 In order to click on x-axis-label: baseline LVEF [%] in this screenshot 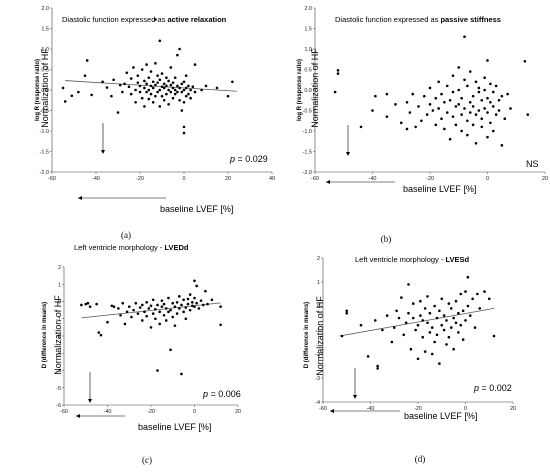, I will do `click(196, 209)`.